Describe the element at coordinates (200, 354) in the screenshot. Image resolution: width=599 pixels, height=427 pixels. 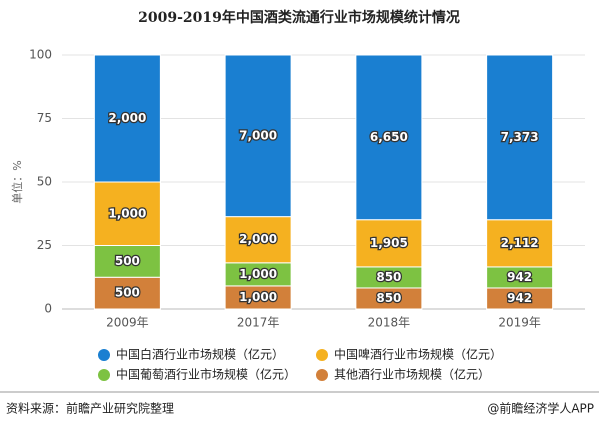
I see `legend-label: 中国白酒行业市场规模（亿元）` at that location.